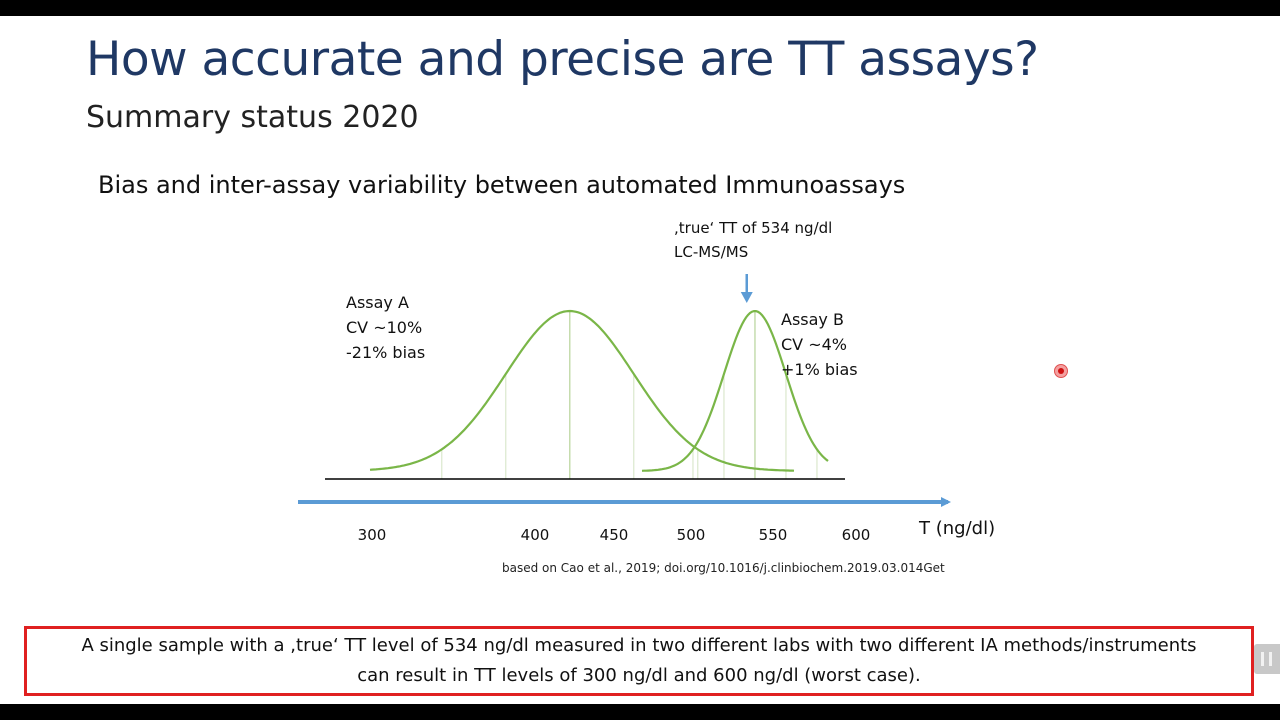  I want to click on player-controls-icon, so click(1267, 659).